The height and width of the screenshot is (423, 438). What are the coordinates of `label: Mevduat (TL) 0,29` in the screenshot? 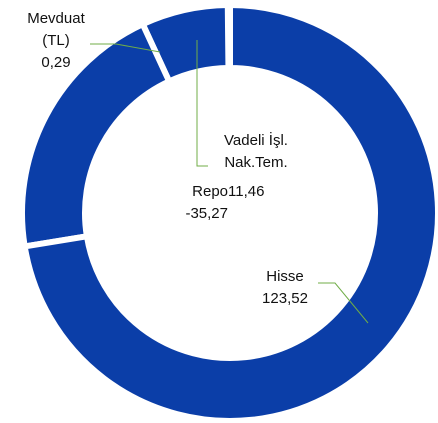 It's located at (56, 41).